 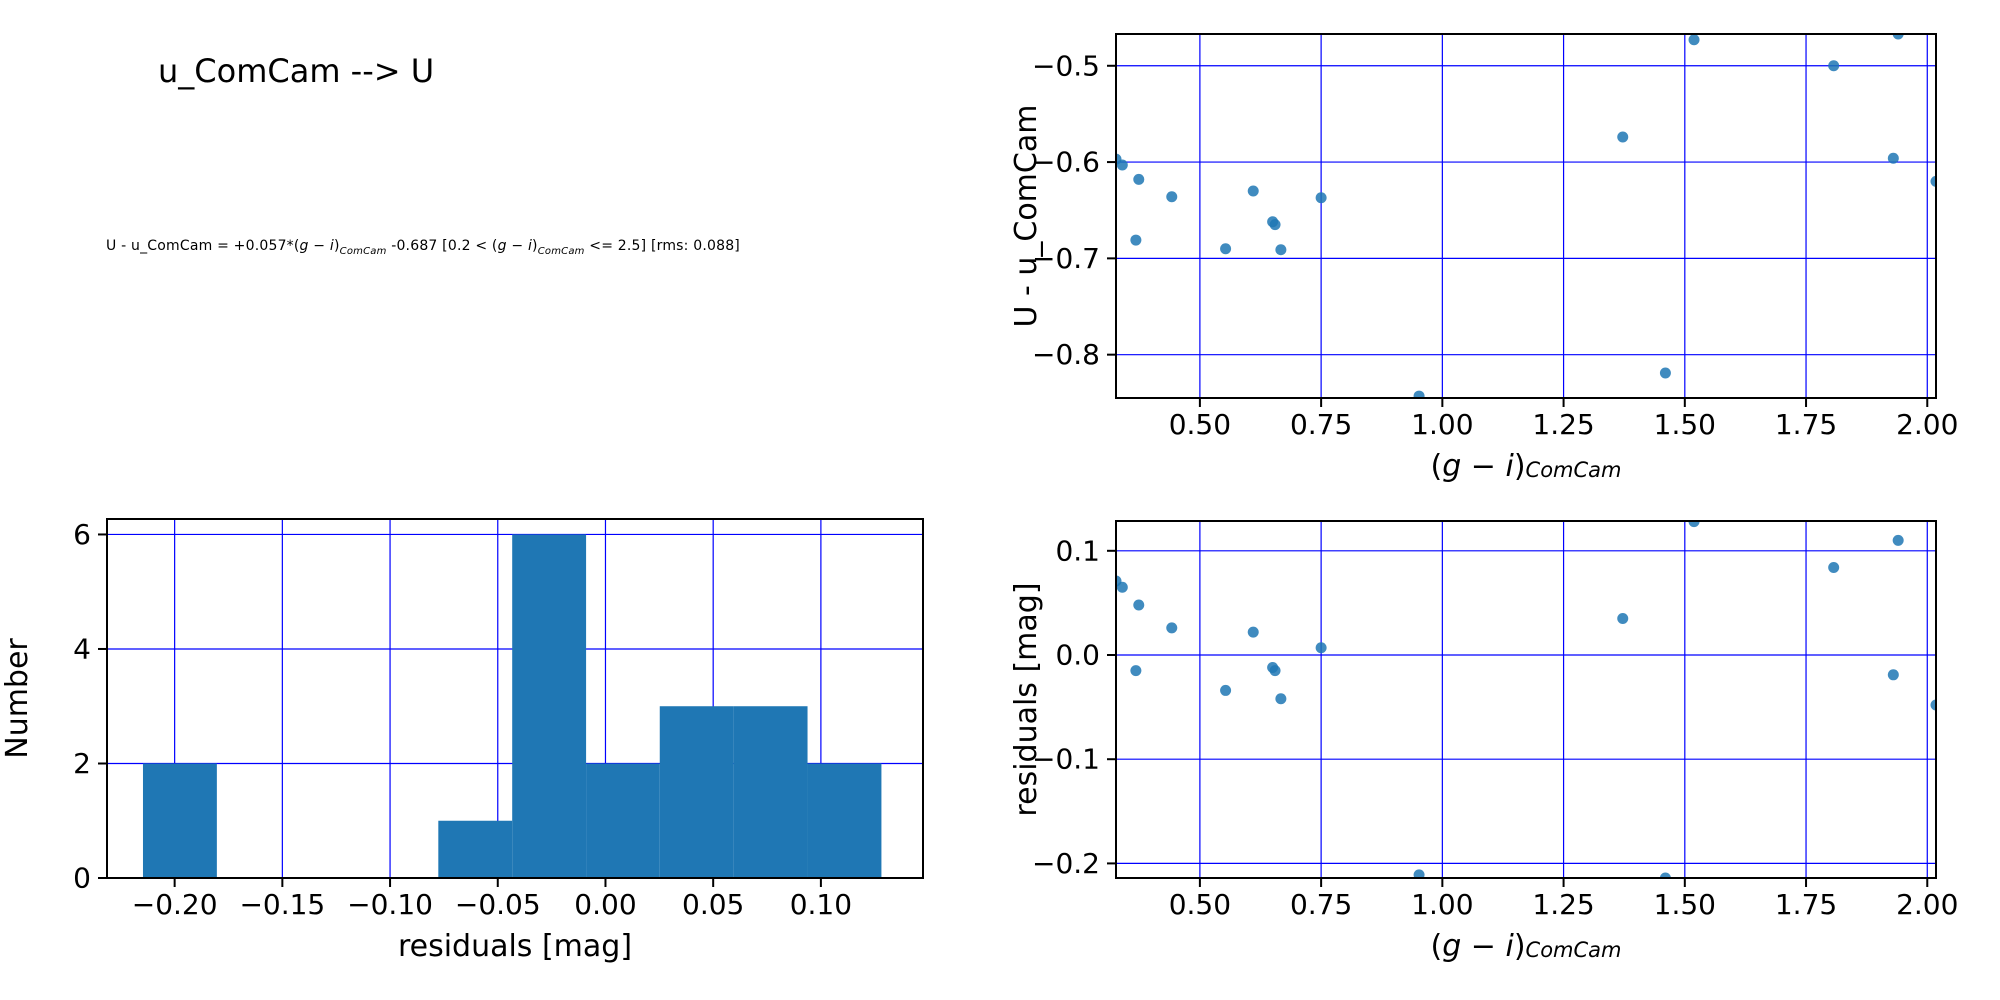 What do you see at coordinates (1026, 699) in the screenshot?
I see `y-axis-label: residuals [mag]` at bounding box center [1026, 699].